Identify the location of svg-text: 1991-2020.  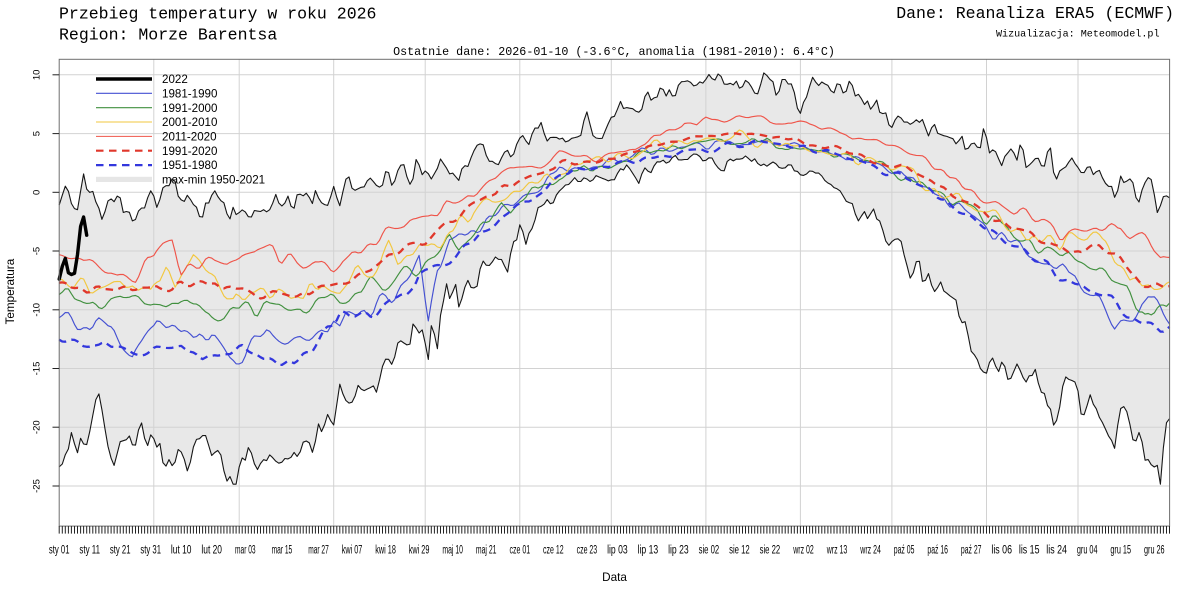
(189, 151).